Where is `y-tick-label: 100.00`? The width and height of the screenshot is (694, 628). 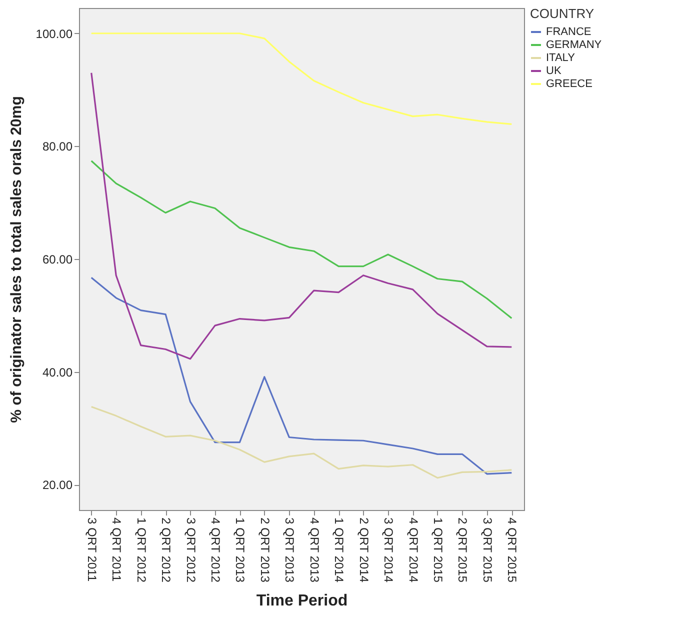
y-tick-label: 100.00 is located at coordinates (54, 33).